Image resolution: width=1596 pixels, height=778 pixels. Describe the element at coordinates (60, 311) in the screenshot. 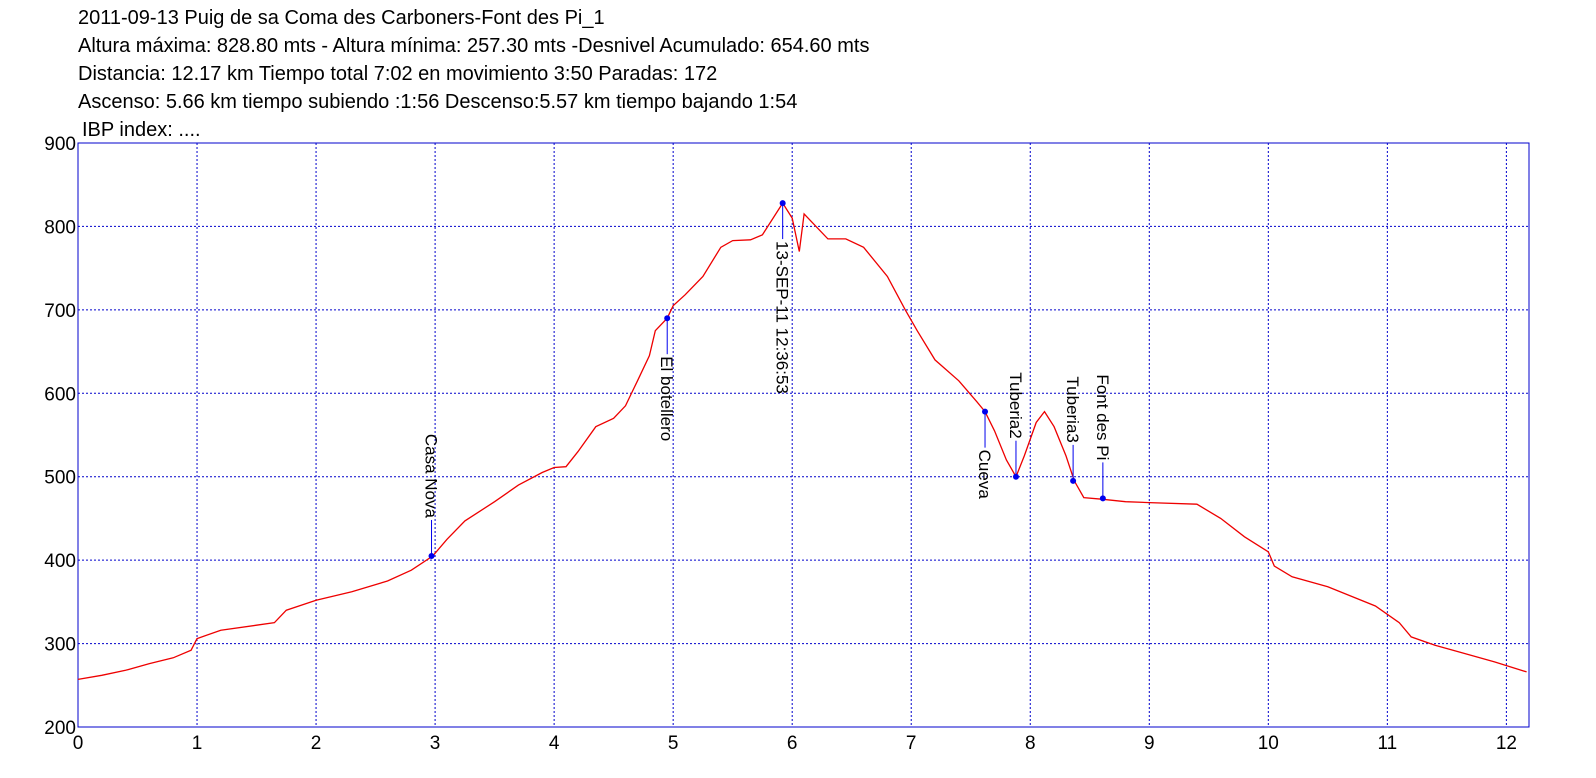

I see `y-tick-label: 700` at that location.